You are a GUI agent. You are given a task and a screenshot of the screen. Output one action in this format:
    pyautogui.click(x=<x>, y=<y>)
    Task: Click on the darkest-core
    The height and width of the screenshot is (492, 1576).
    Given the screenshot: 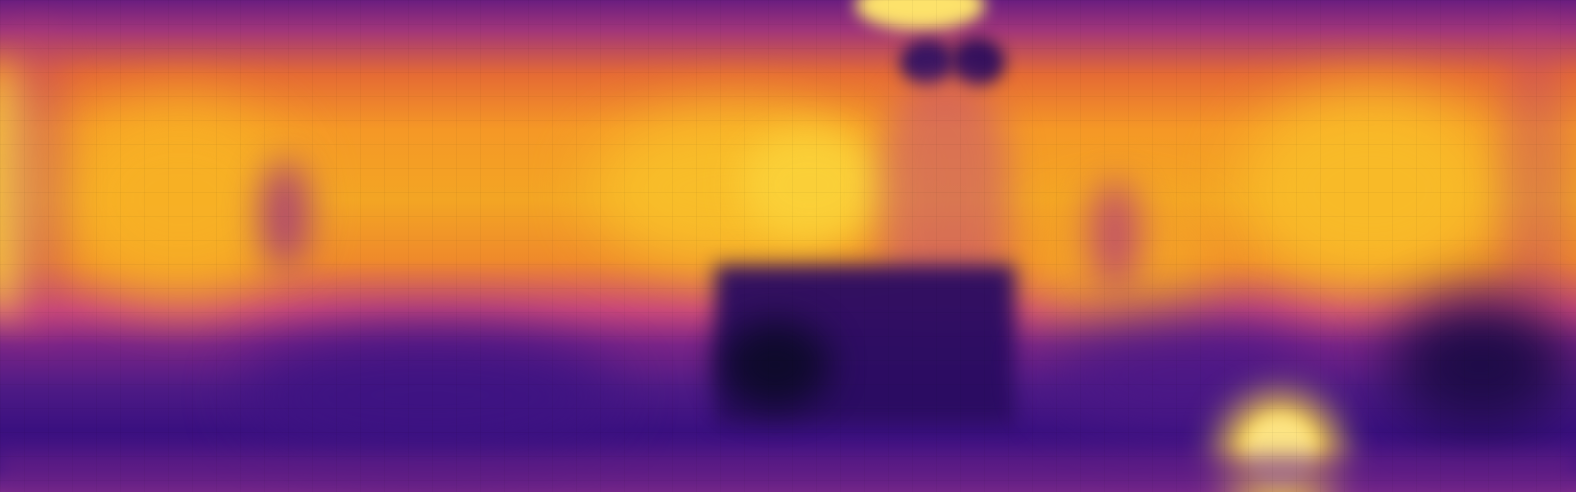 What is the action you would take?
    pyautogui.click(x=775, y=365)
    